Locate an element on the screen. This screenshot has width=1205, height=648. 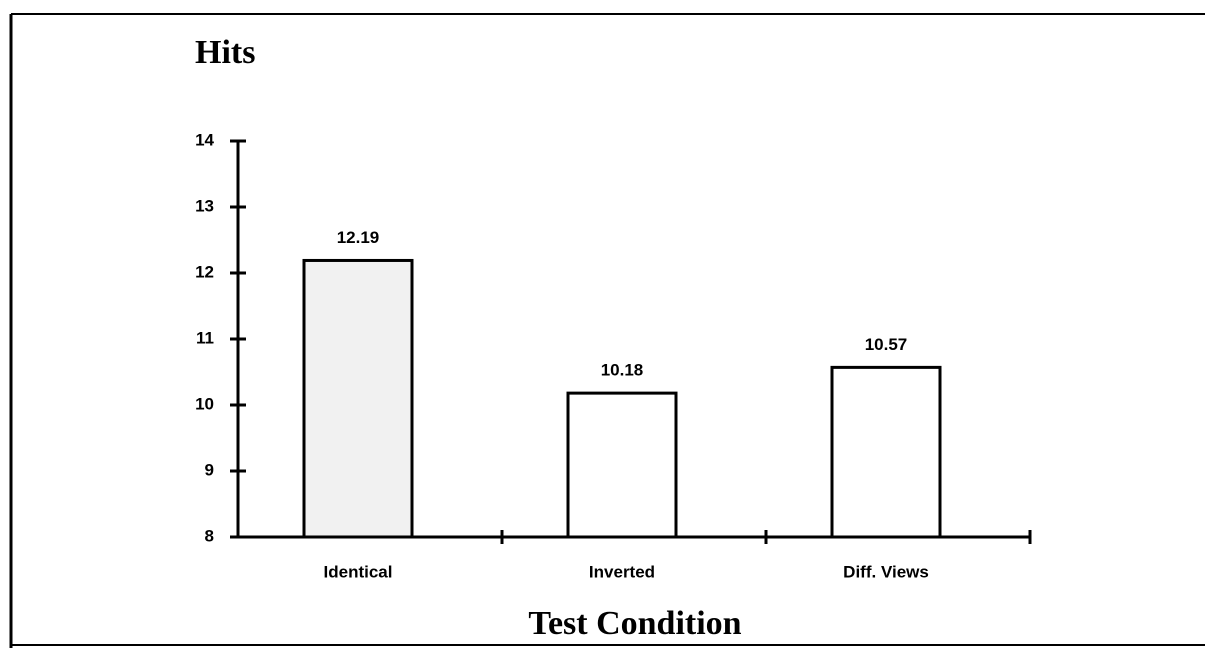
data-label: 10.57 is located at coordinates (886, 344).